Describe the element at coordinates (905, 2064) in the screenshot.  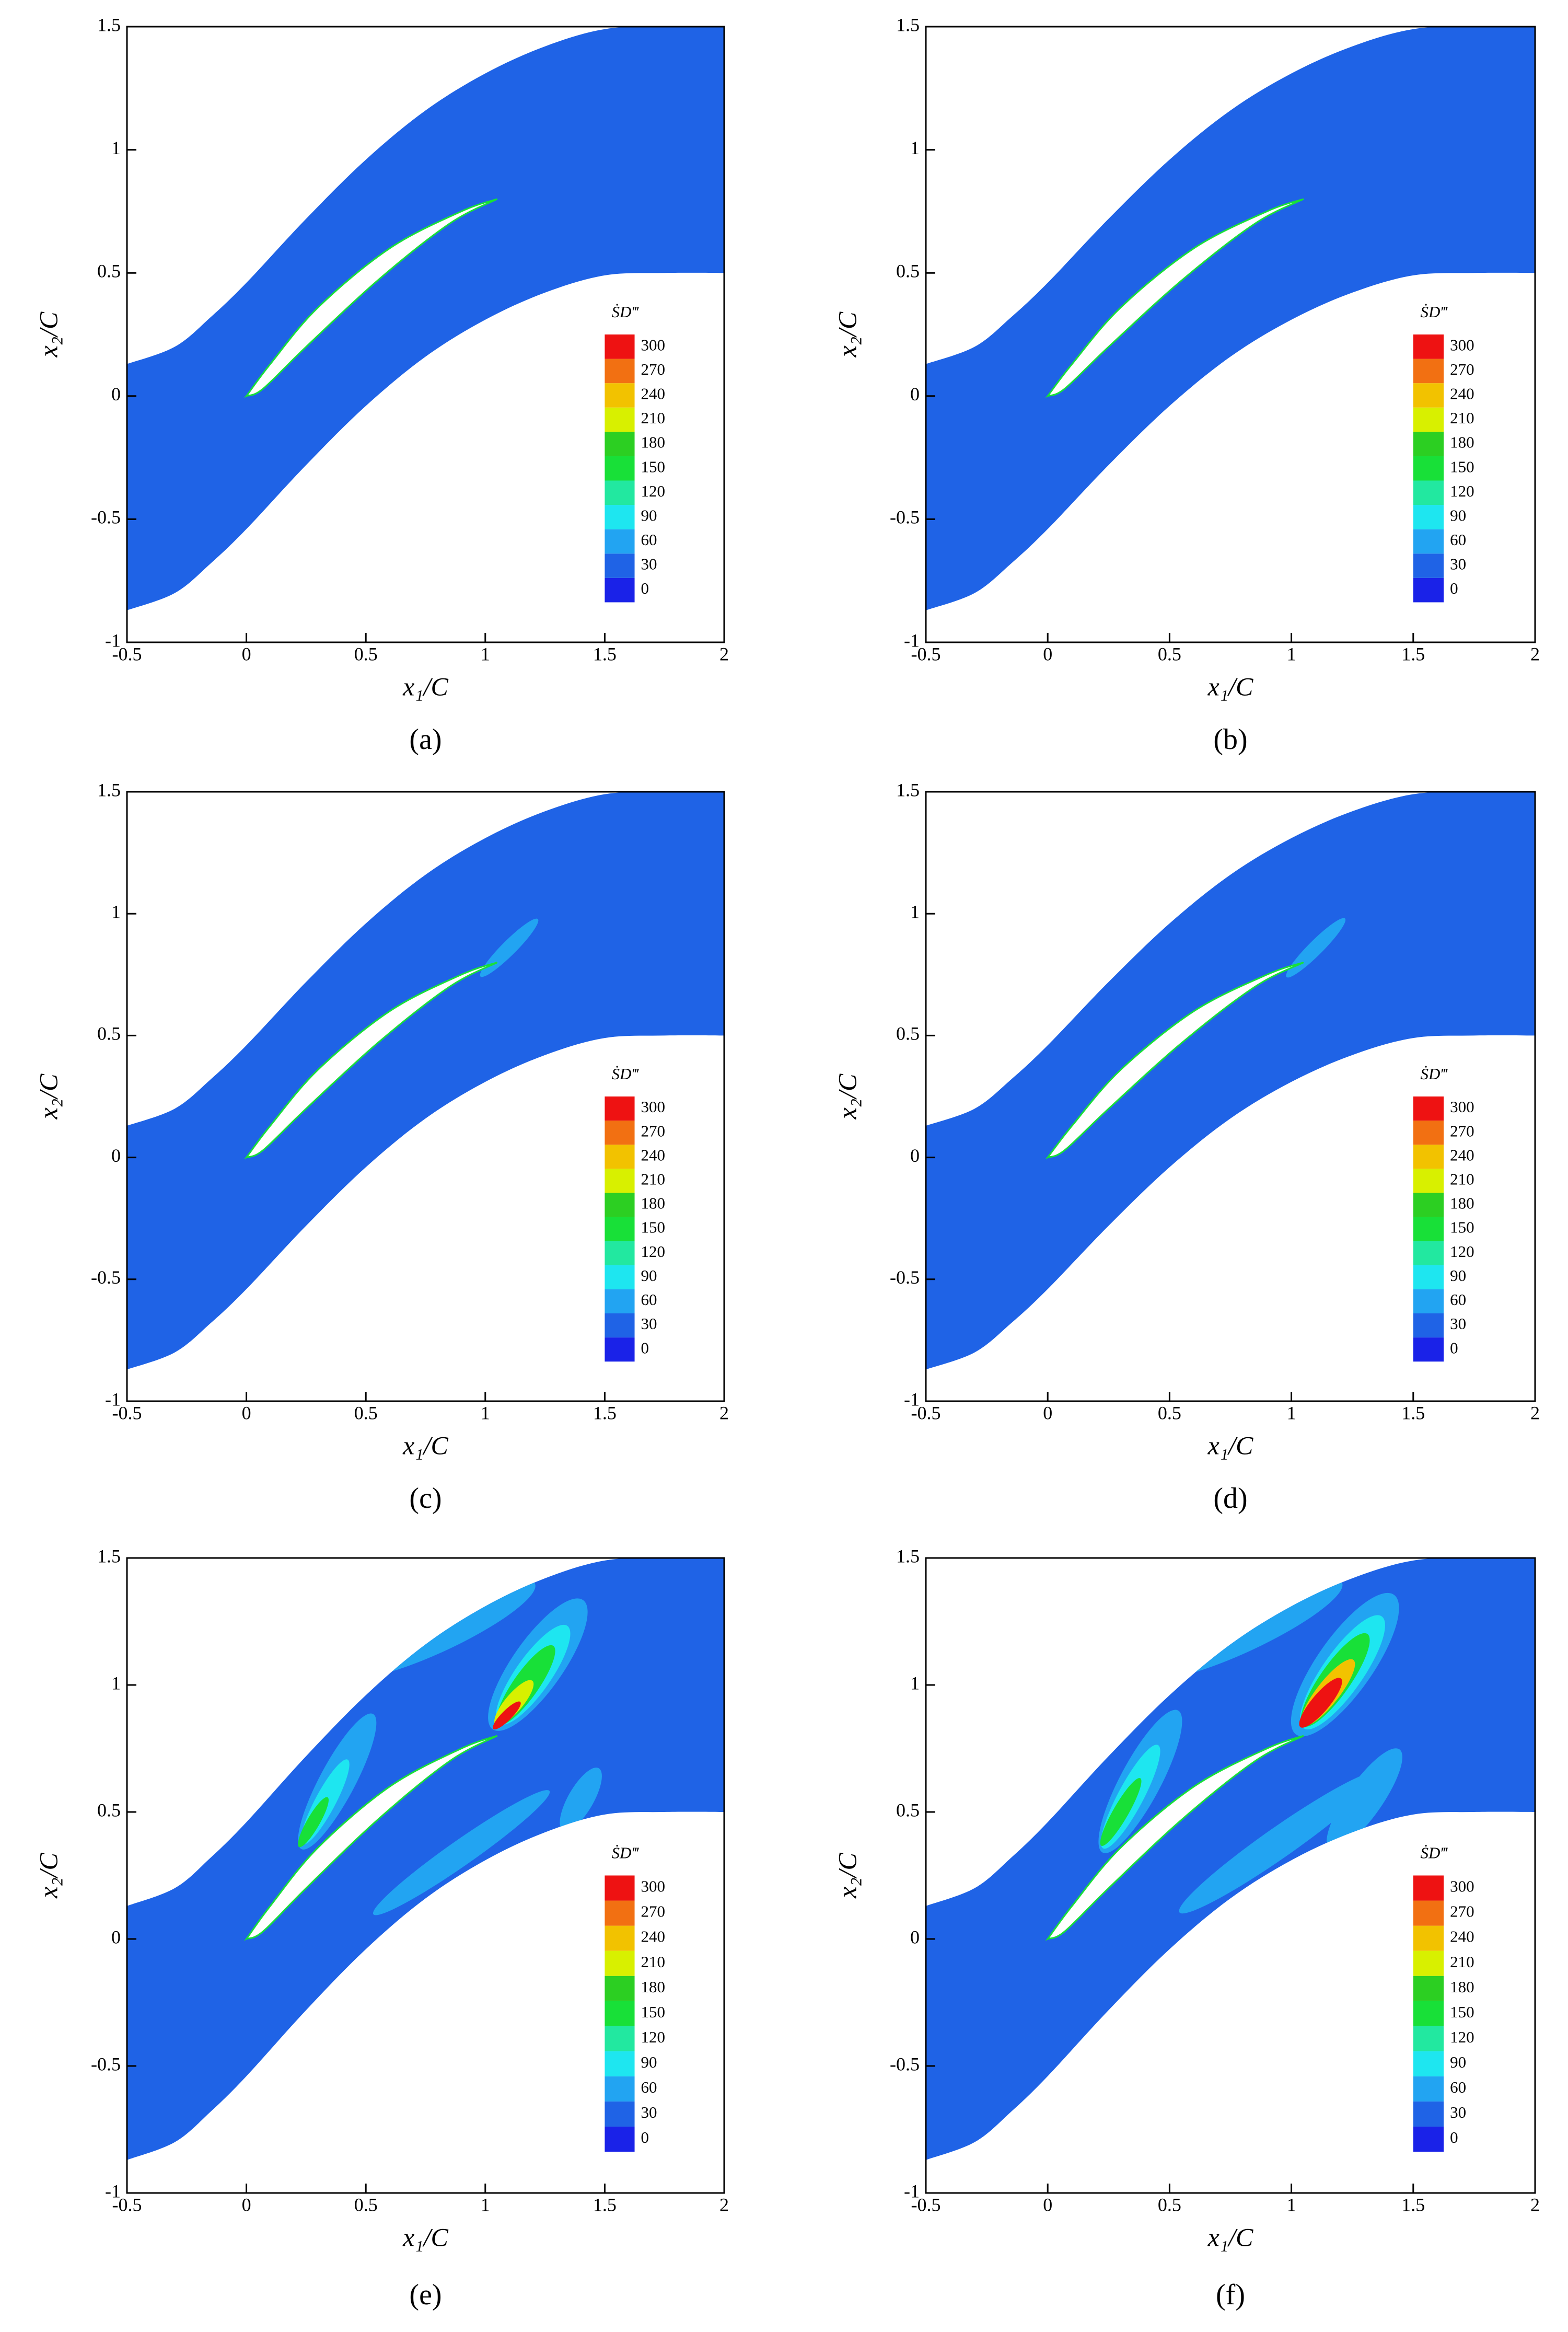
I see `y-tick-label: -0.5` at that location.